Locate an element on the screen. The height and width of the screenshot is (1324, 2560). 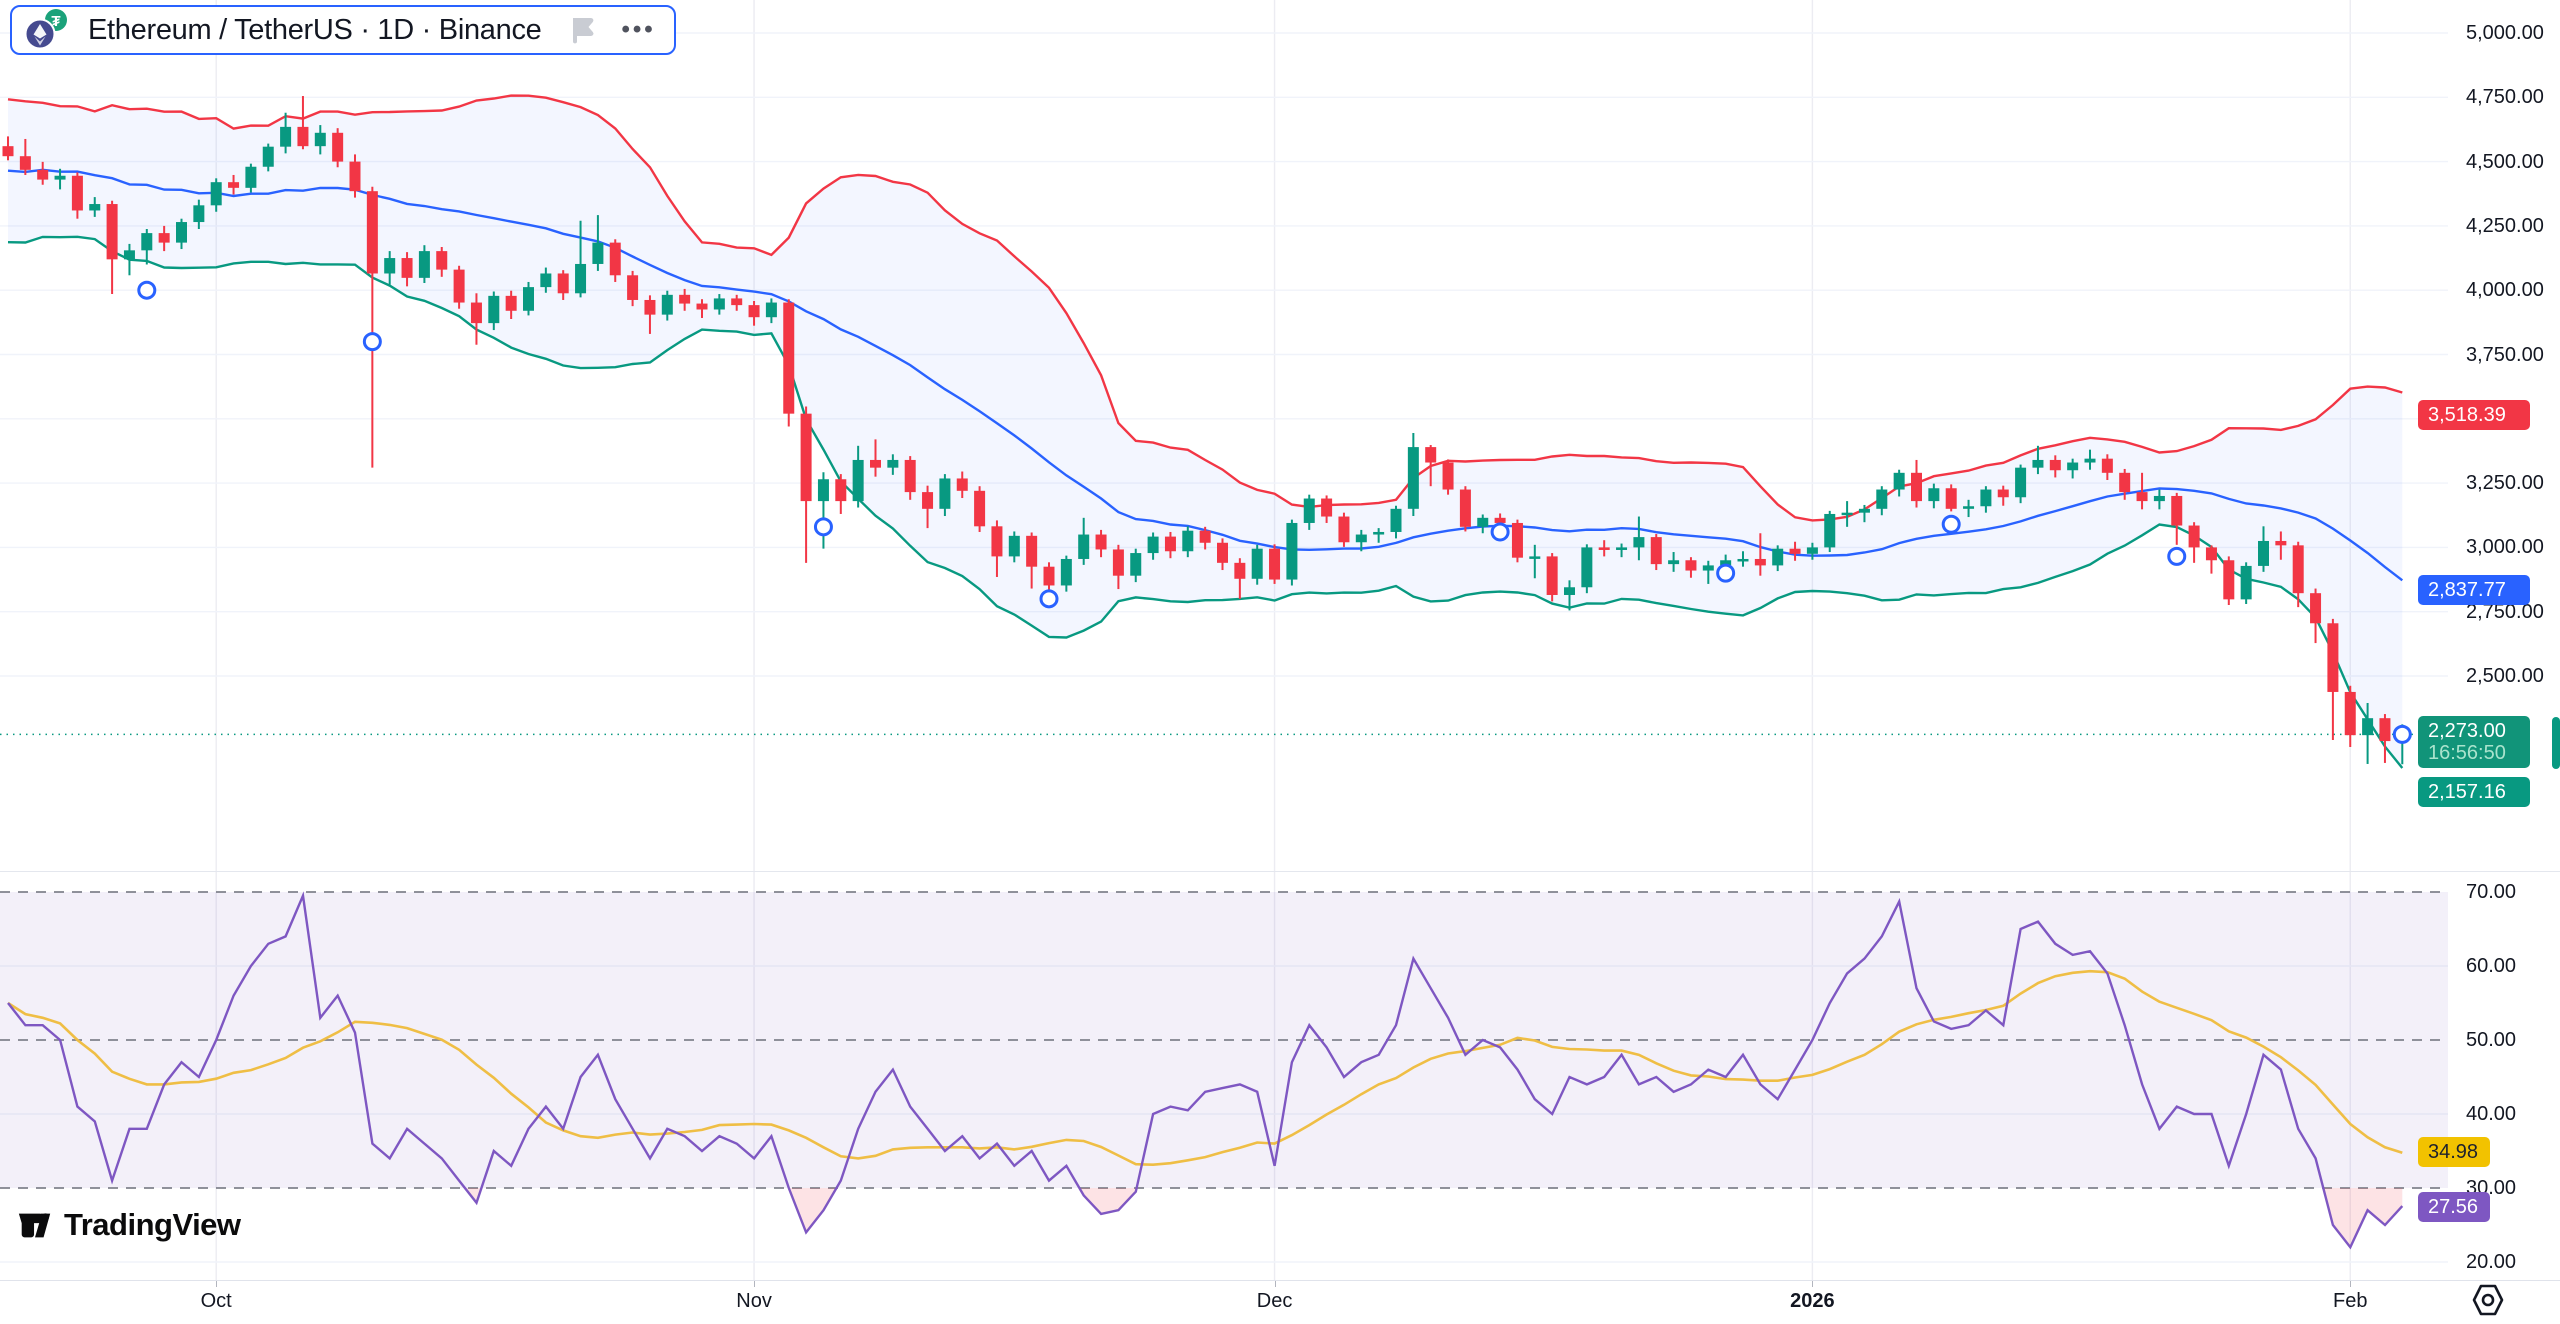
rsi-tick-label: 70.00 is located at coordinates (2491, 892).